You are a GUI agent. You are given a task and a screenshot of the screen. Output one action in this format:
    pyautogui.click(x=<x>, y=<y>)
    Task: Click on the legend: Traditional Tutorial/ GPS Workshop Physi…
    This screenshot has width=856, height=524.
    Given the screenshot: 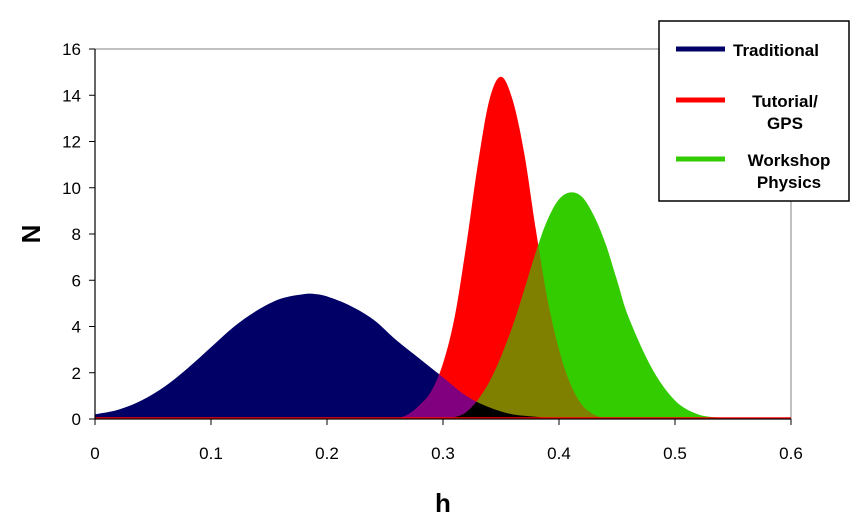 What is the action you would take?
    pyautogui.click(x=754, y=111)
    